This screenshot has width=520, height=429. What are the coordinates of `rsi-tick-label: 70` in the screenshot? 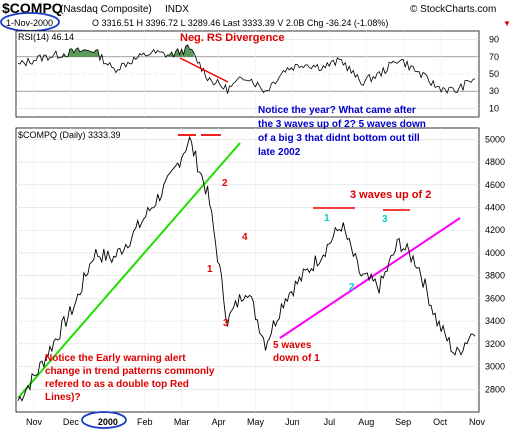 It's located at (494, 57).